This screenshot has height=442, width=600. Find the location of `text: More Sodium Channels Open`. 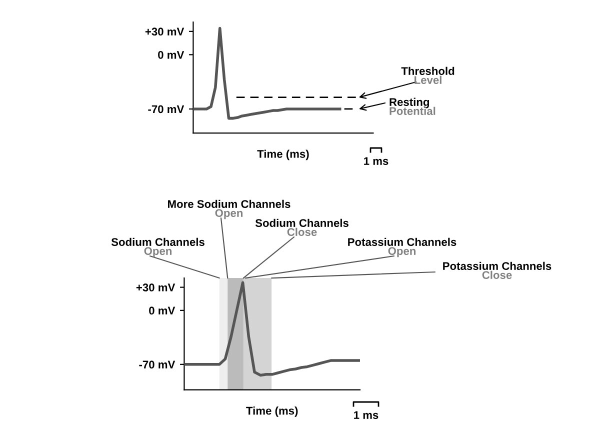

text: More Sodium Channels Open is located at coordinates (229, 210).